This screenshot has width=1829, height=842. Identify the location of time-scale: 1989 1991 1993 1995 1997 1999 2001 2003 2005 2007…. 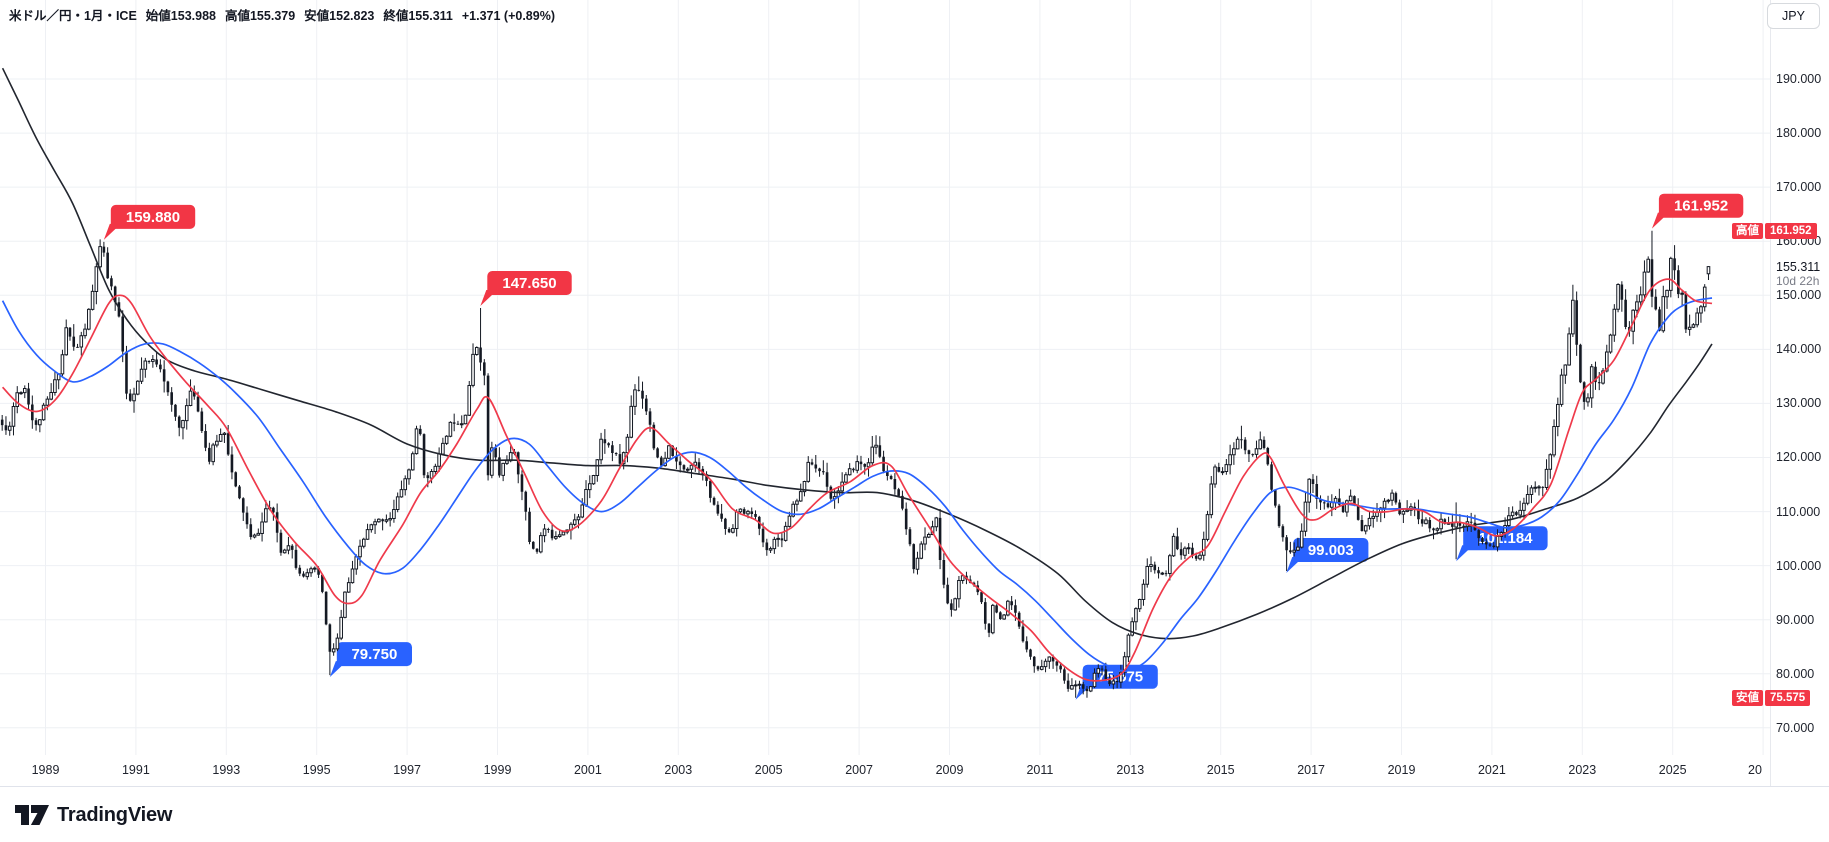
(885, 770).